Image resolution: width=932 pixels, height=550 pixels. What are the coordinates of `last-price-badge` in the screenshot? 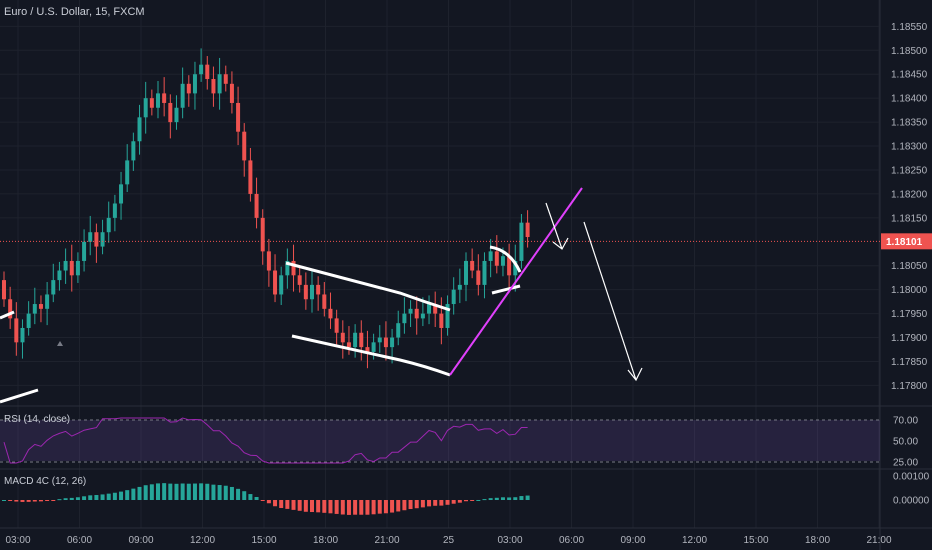 It's located at (906, 241).